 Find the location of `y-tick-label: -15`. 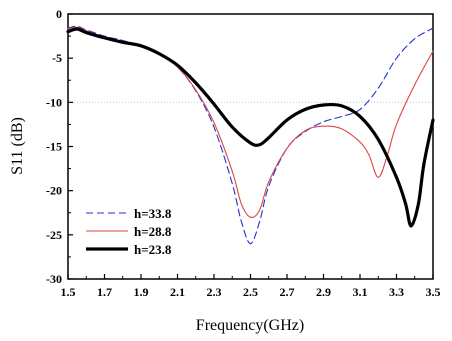

y-tick-label: -15 is located at coordinates (54, 147).